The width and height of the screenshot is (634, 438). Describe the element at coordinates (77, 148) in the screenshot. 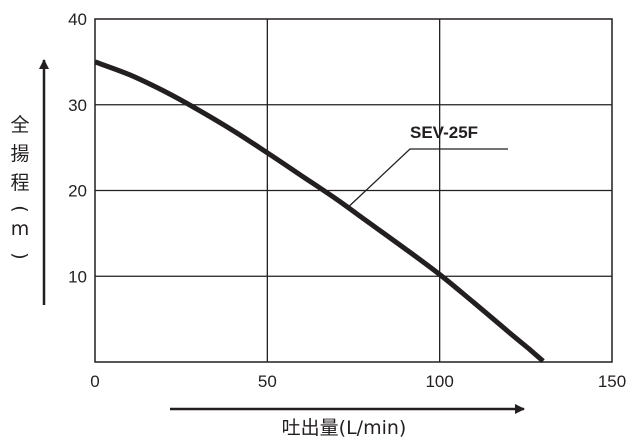

I see `y-tick-labels: 10 20 30 40` at that location.